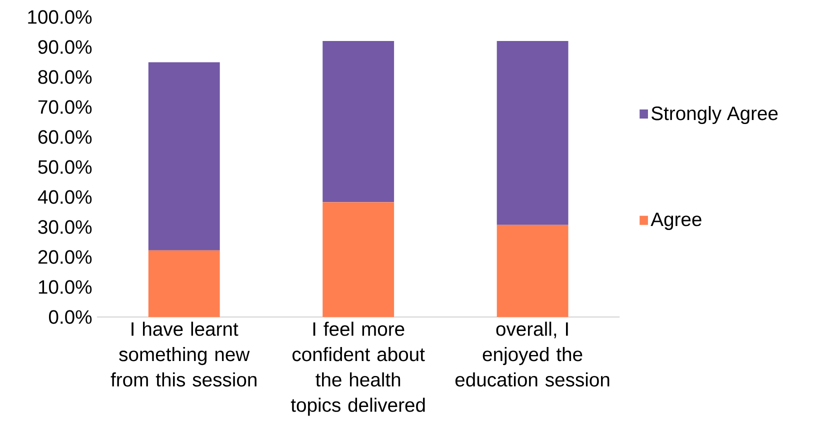 Image resolution: width=823 pixels, height=432 pixels. Describe the element at coordinates (676, 221) in the screenshot. I see `legend-label: Agree` at that location.